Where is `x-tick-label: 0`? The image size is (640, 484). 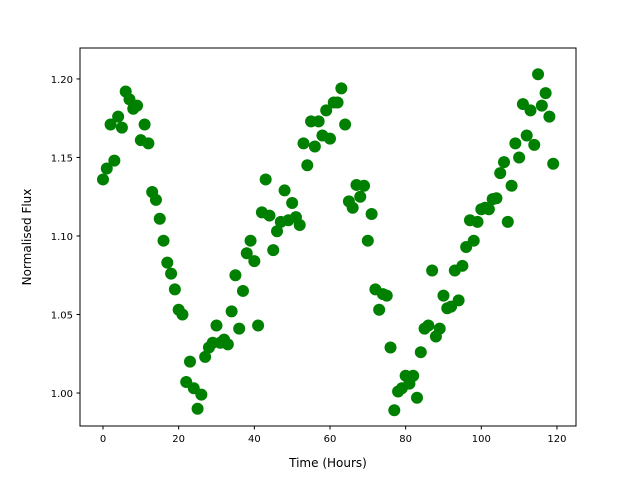
x-tick-label: 0 is located at coordinates (103, 439).